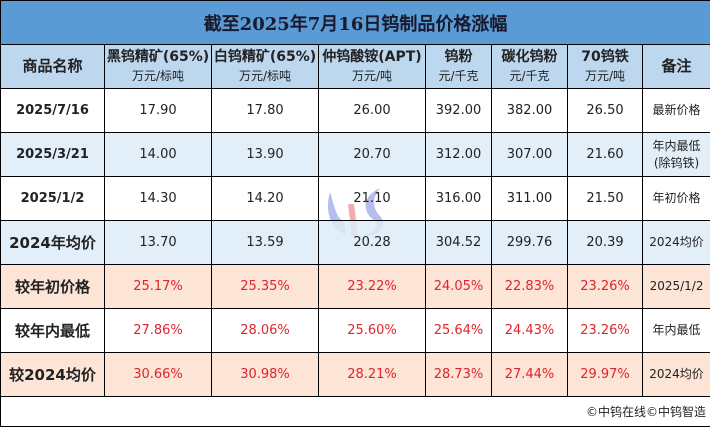  What do you see at coordinates (605, 111) in the screenshot?
I see `value-cell: 26.50` at bounding box center [605, 111].